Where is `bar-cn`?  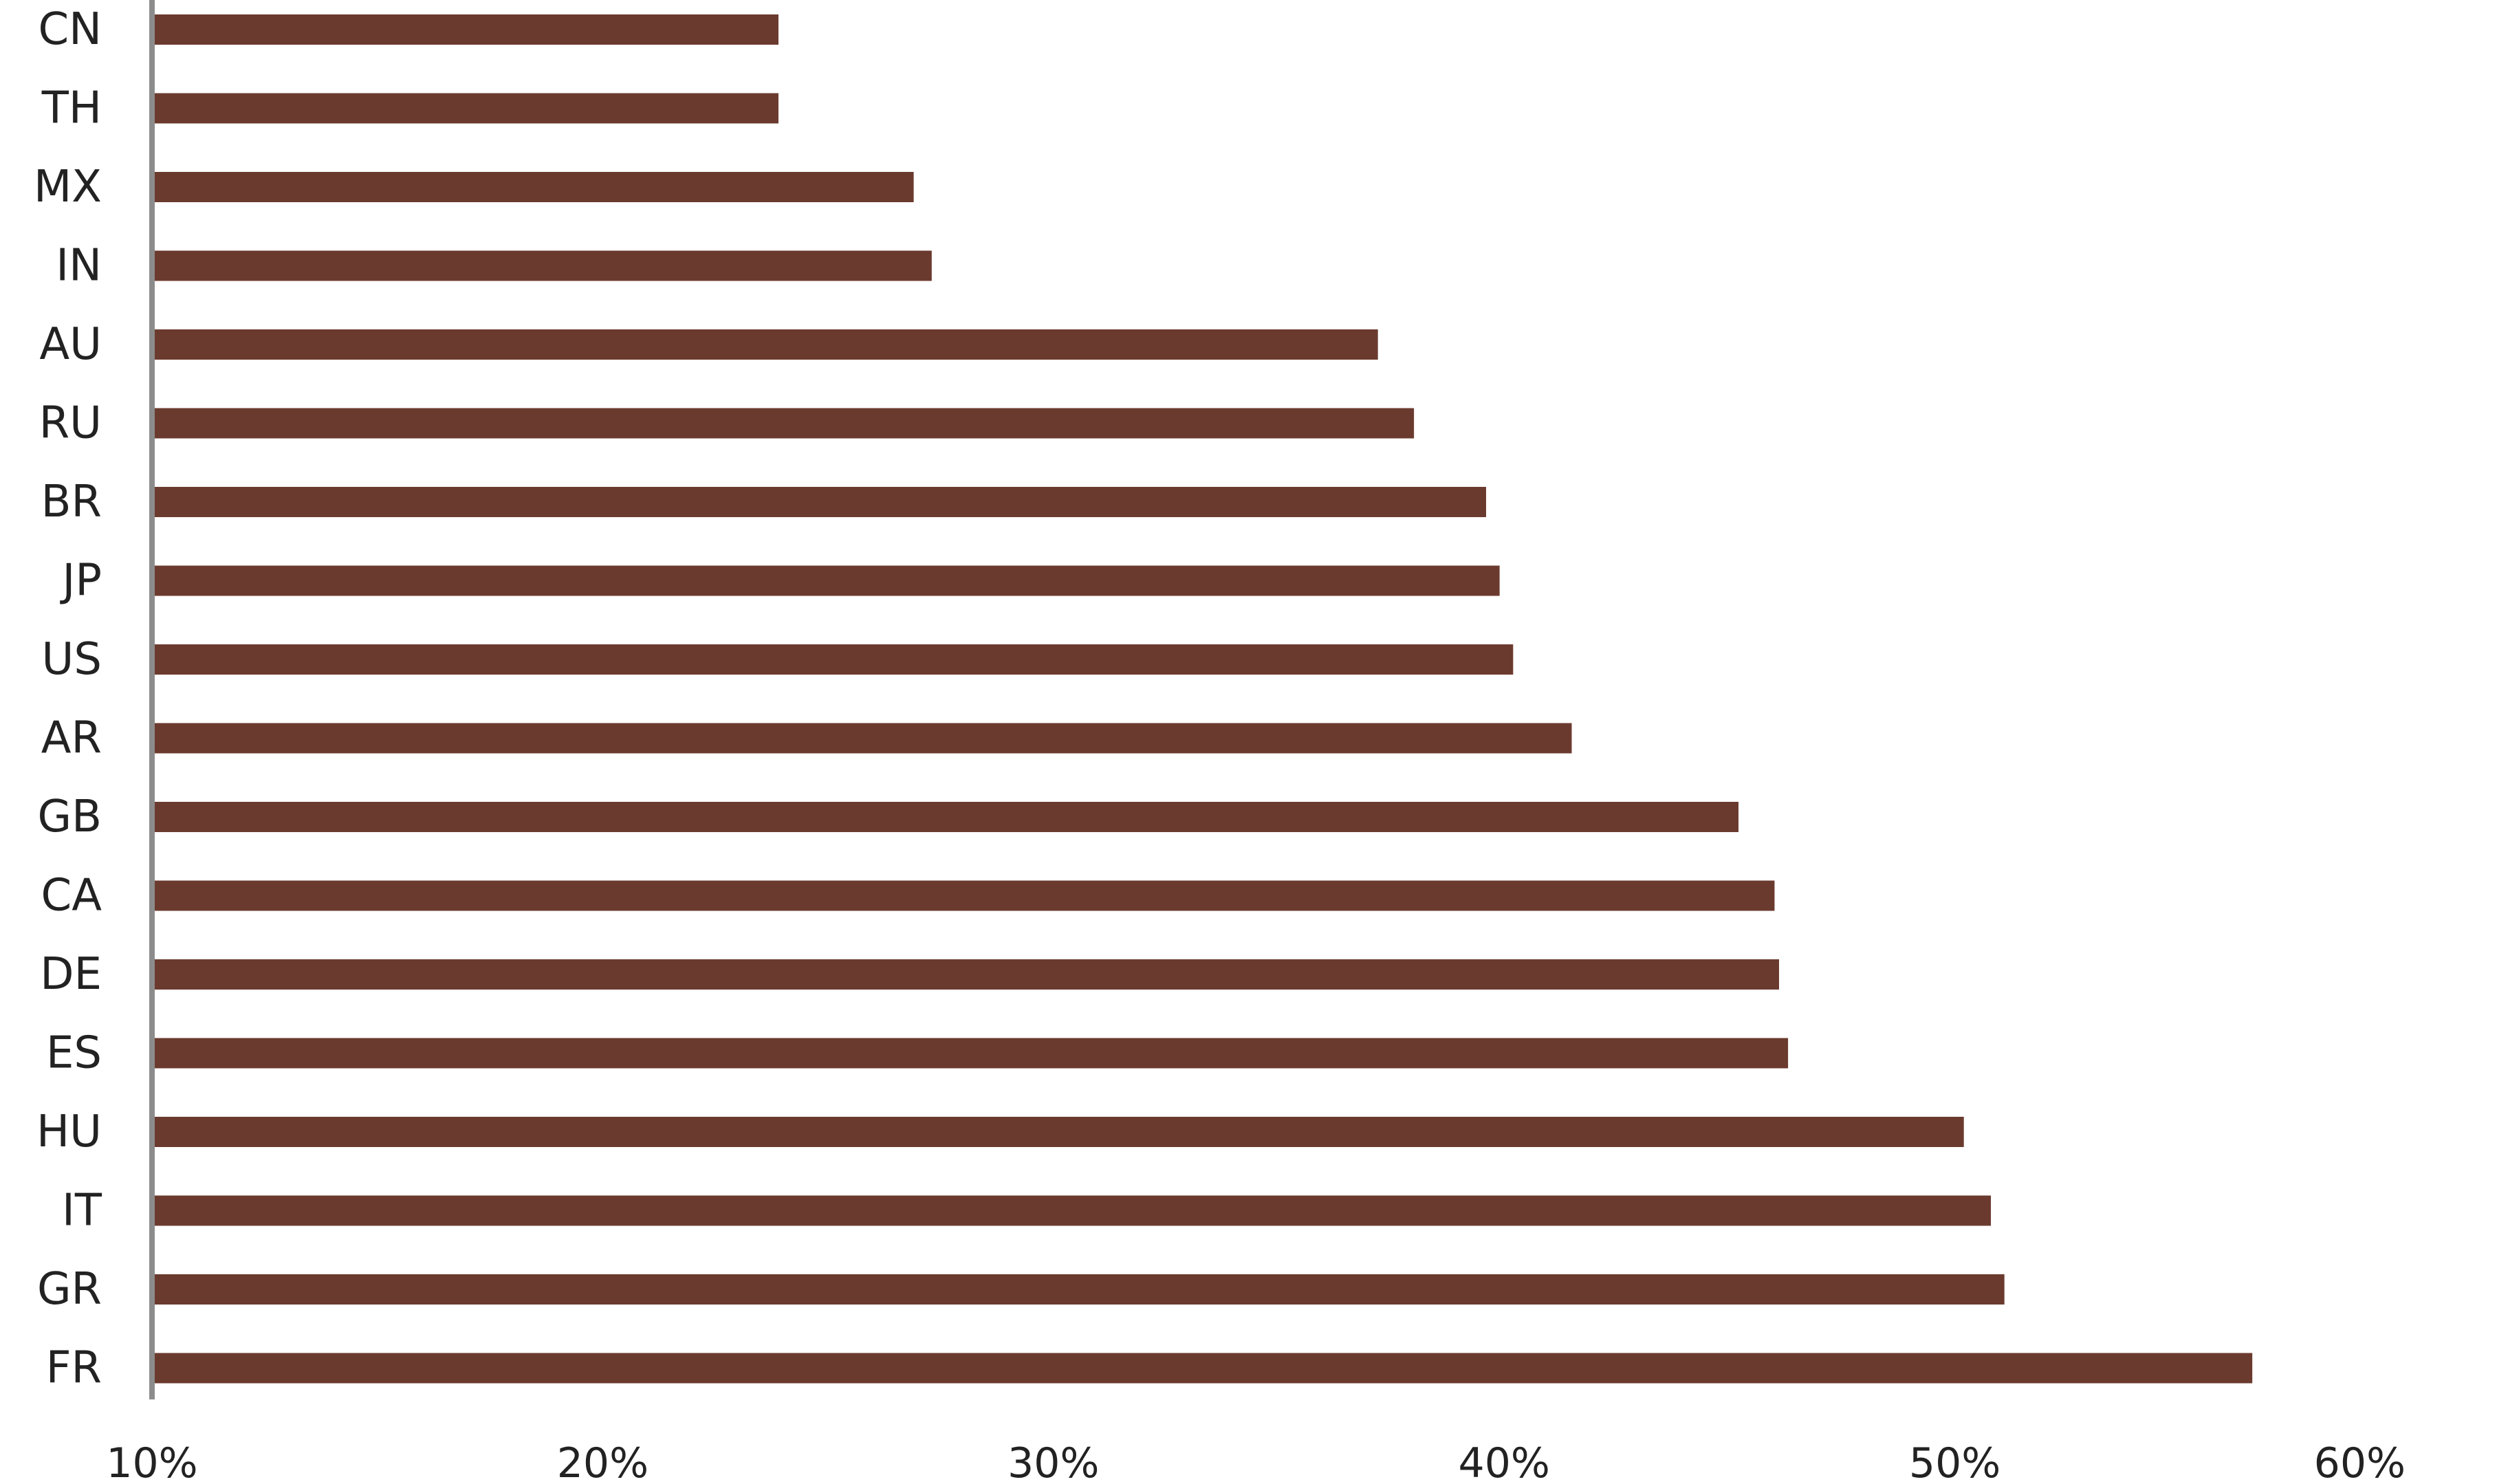 bar-cn is located at coordinates (466, 30).